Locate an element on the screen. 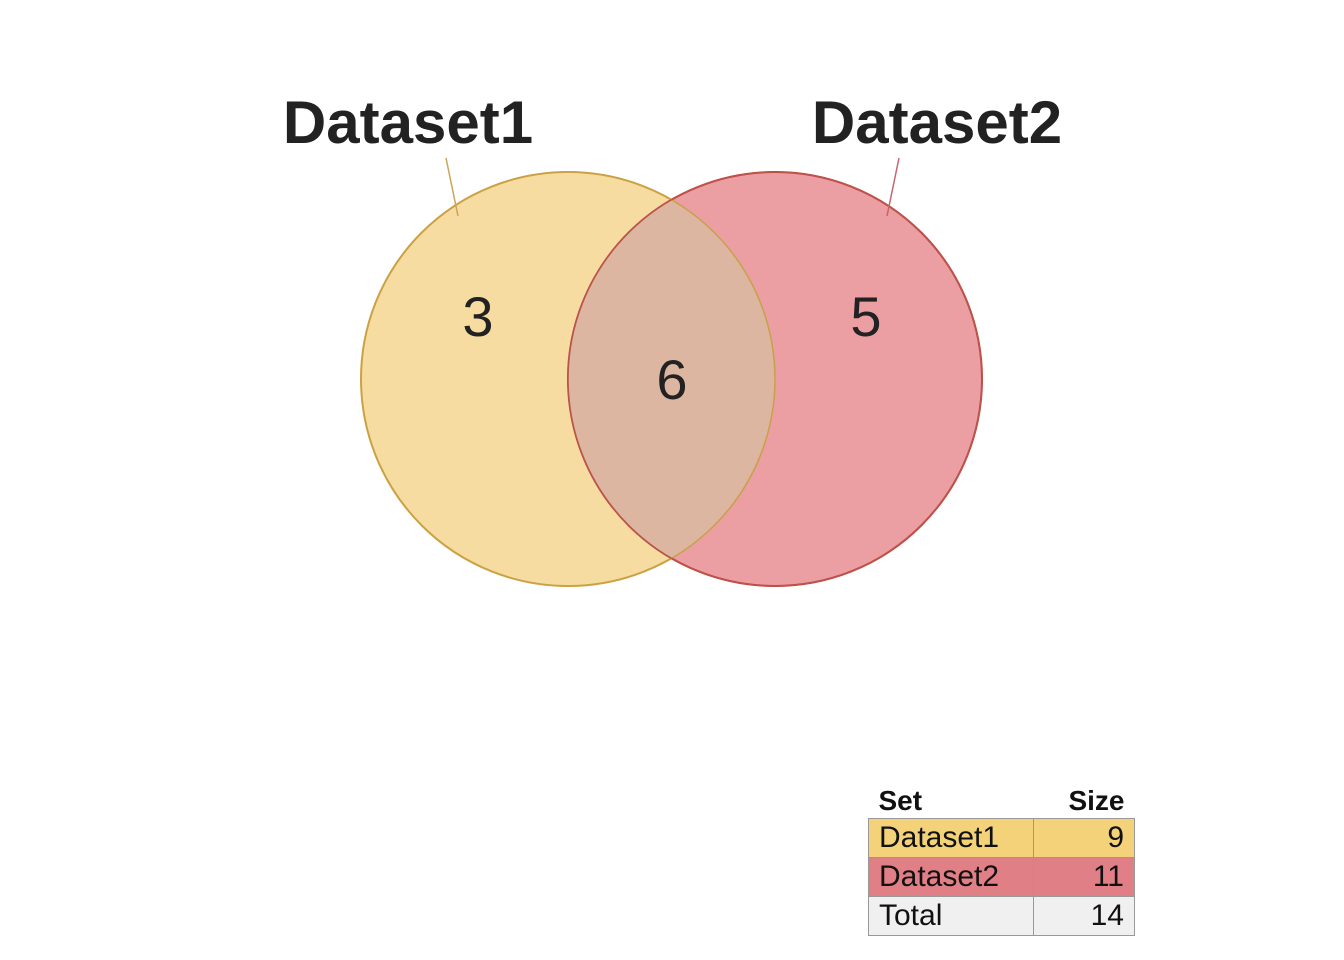 The height and width of the screenshot is (960, 1344). leader-line-dataset1 is located at coordinates (452, 187).